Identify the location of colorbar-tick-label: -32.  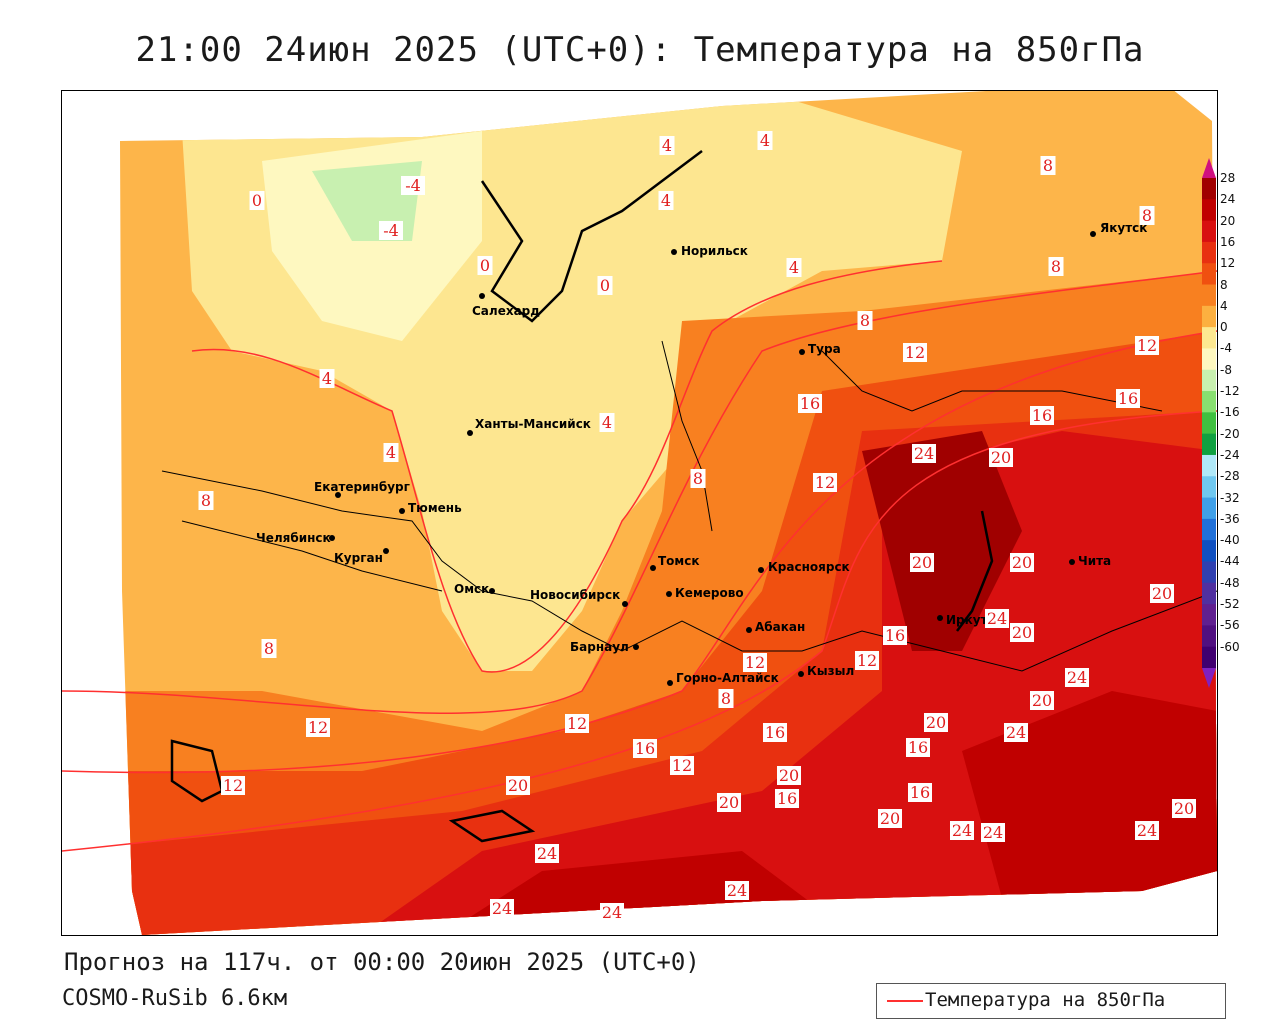
(1230, 497).